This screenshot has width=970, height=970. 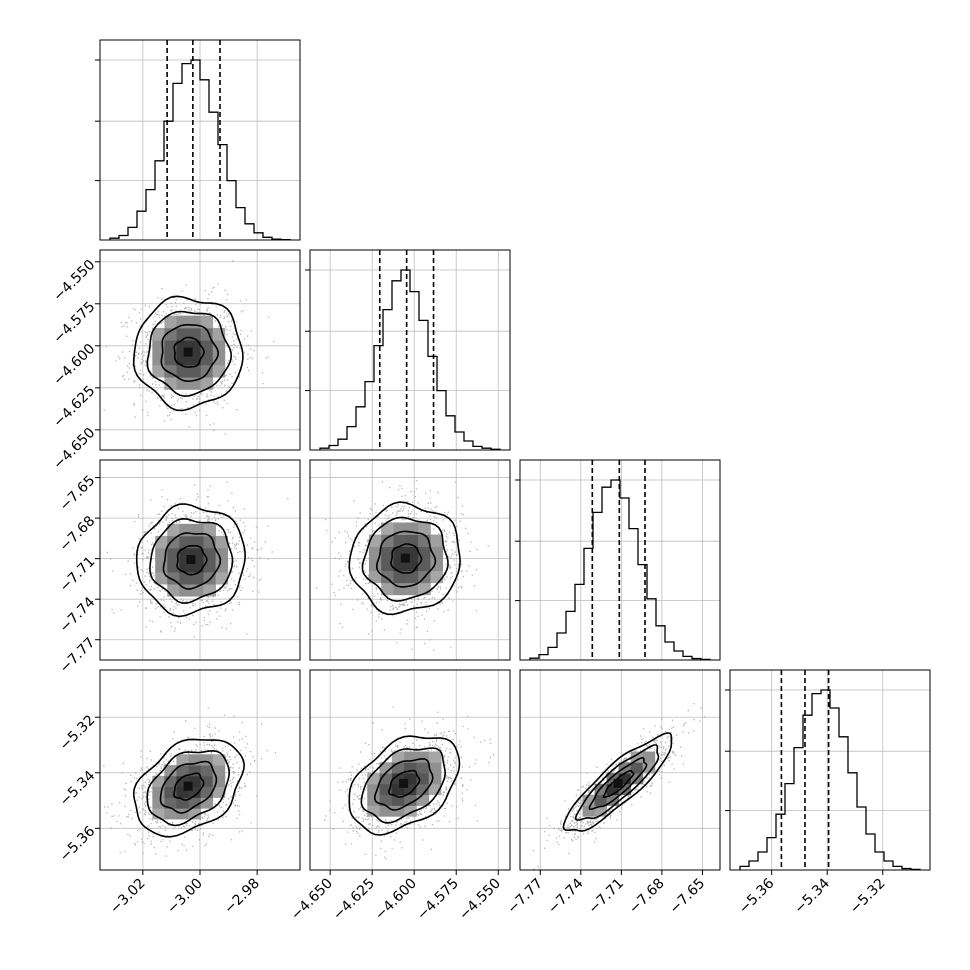 I want to click on y-axis-1: −4.650−4.625−4.600−4.575−4.550, so click(x=75, y=365).